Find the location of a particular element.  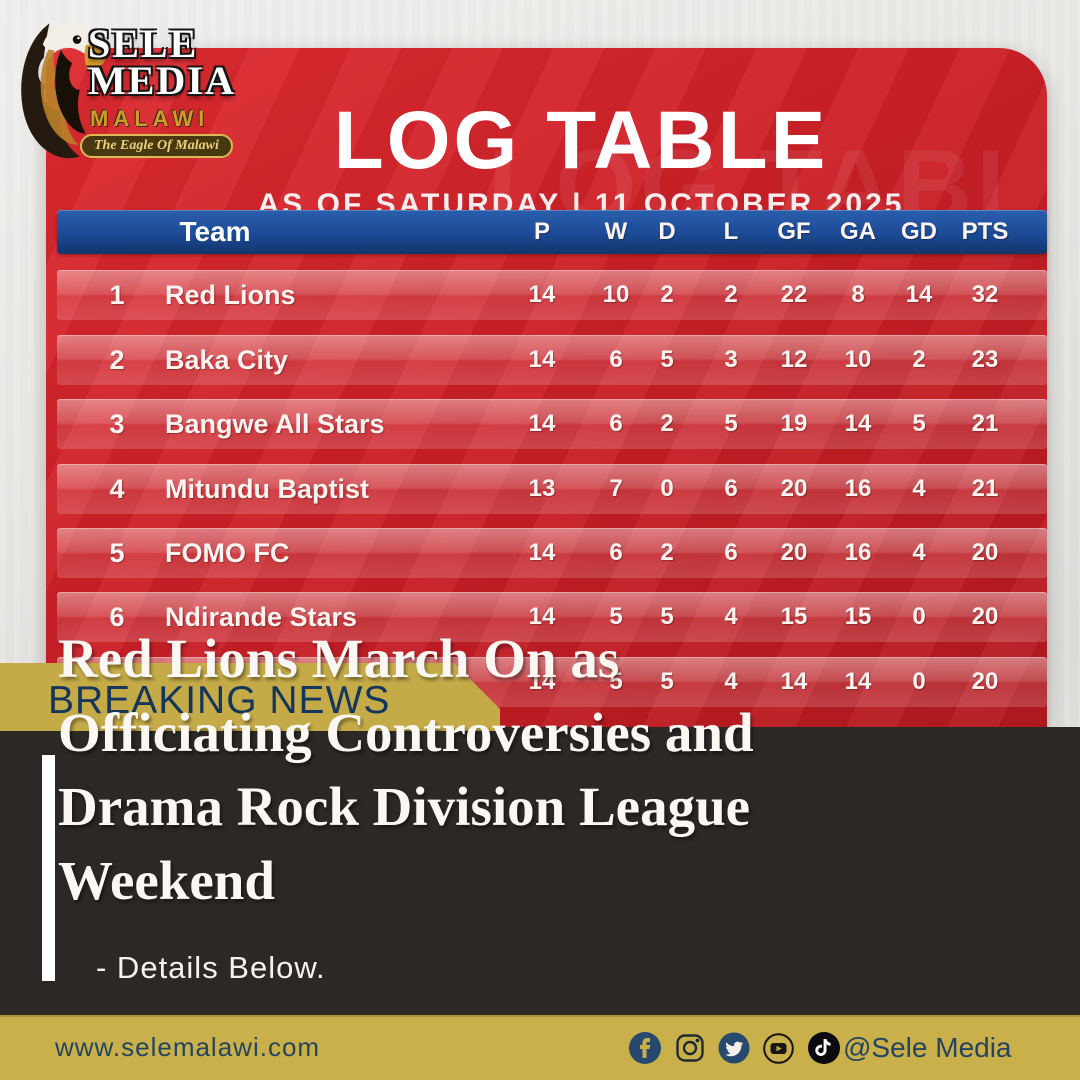

rank: 3 is located at coordinates (117, 424).